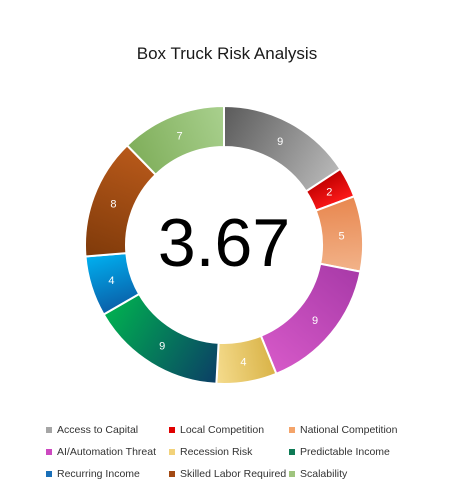 The width and height of the screenshot is (454, 500). What do you see at coordinates (349, 430) in the screenshot?
I see `legend-label: National Competition` at bounding box center [349, 430].